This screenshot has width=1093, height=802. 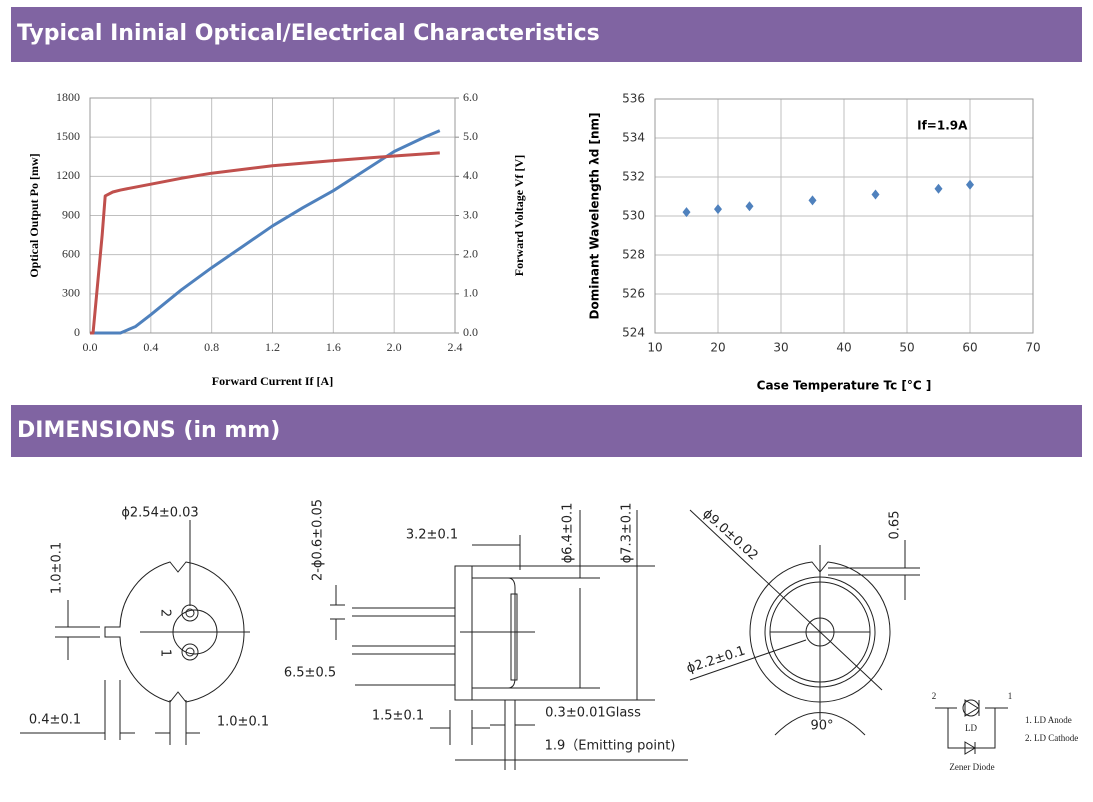 What do you see at coordinates (150, 347) in the screenshot?
I see `x-tick-label: 0.4` at bounding box center [150, 347].